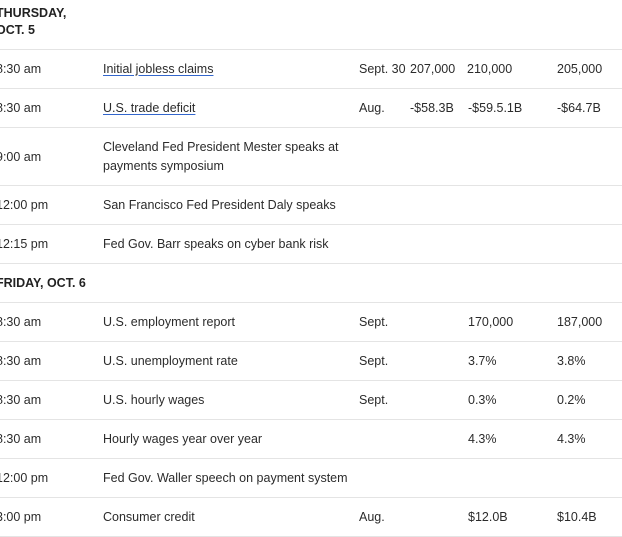 This screenshot has width=622, height=537. Describe the element at coordinates (571, 400) in the screenshot. I see `event-previous: 0.2%` at that location.